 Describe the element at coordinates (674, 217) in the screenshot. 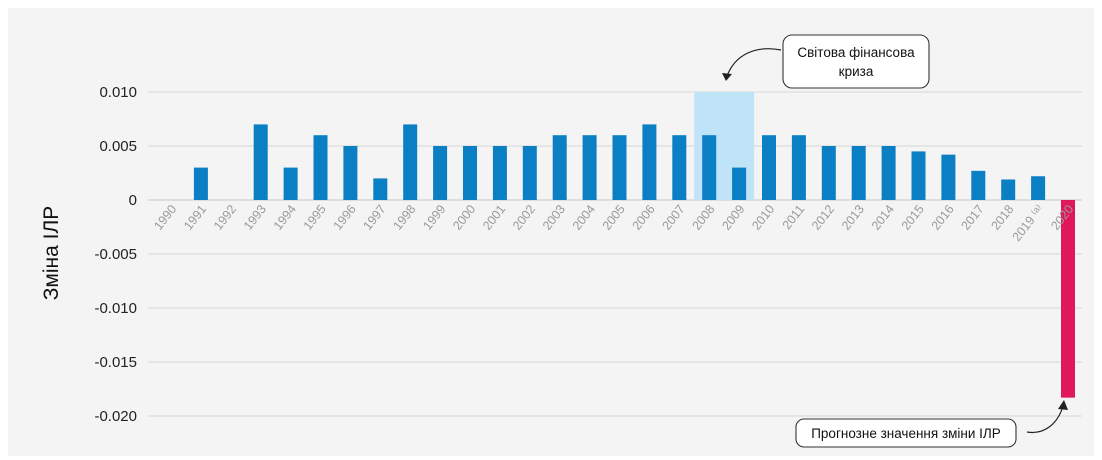

I see `x-tick-label: 2007` at that location.